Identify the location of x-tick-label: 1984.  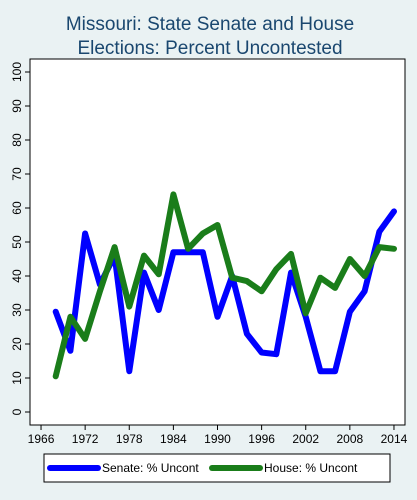
(173, 439).